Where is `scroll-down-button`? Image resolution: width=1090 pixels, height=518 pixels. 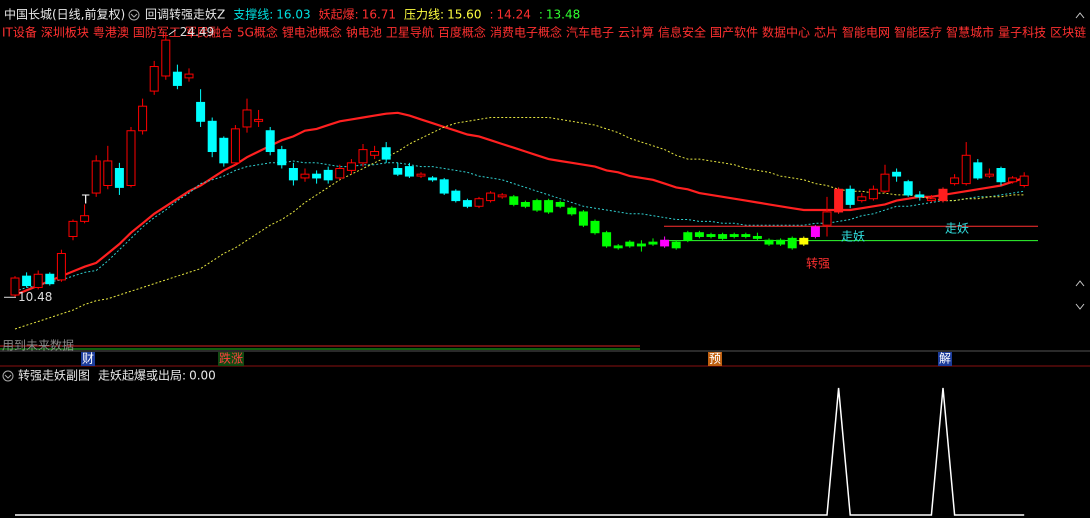 scroll-down-button is located at coordinates (1080, 306).